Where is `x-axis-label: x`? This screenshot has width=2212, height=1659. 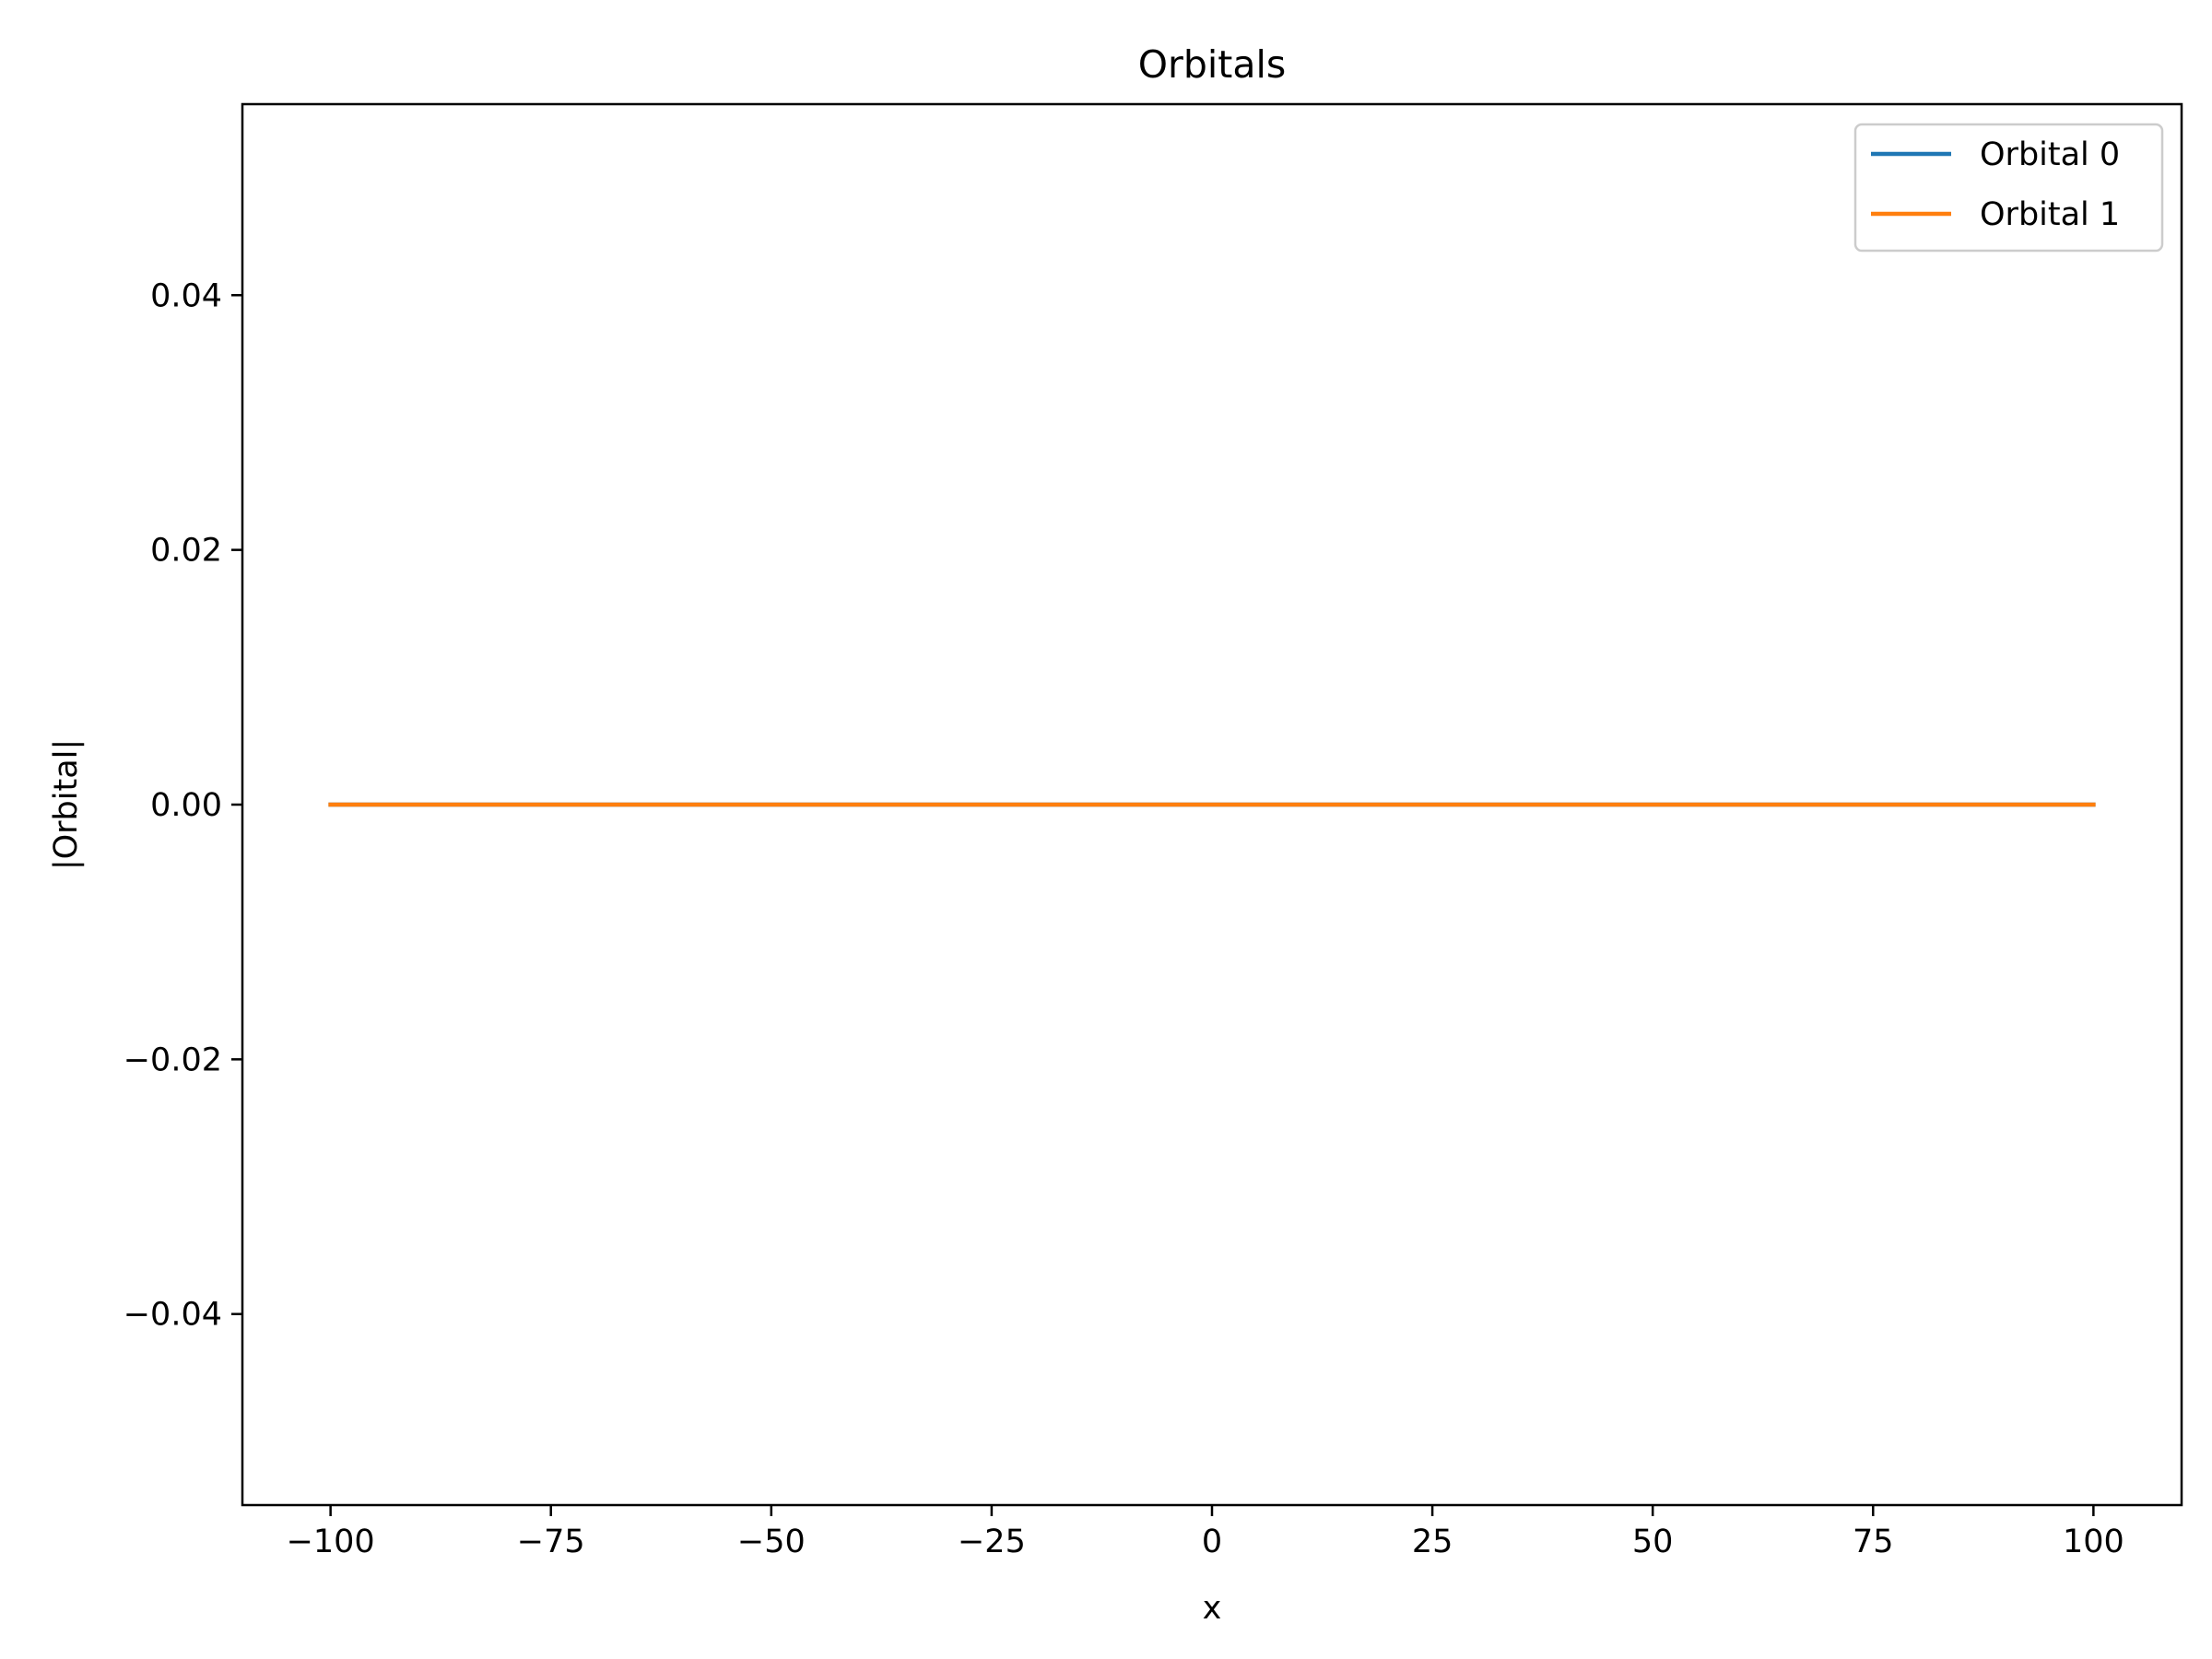 x-axis-label: x is located at coordinates (1212, 1608).